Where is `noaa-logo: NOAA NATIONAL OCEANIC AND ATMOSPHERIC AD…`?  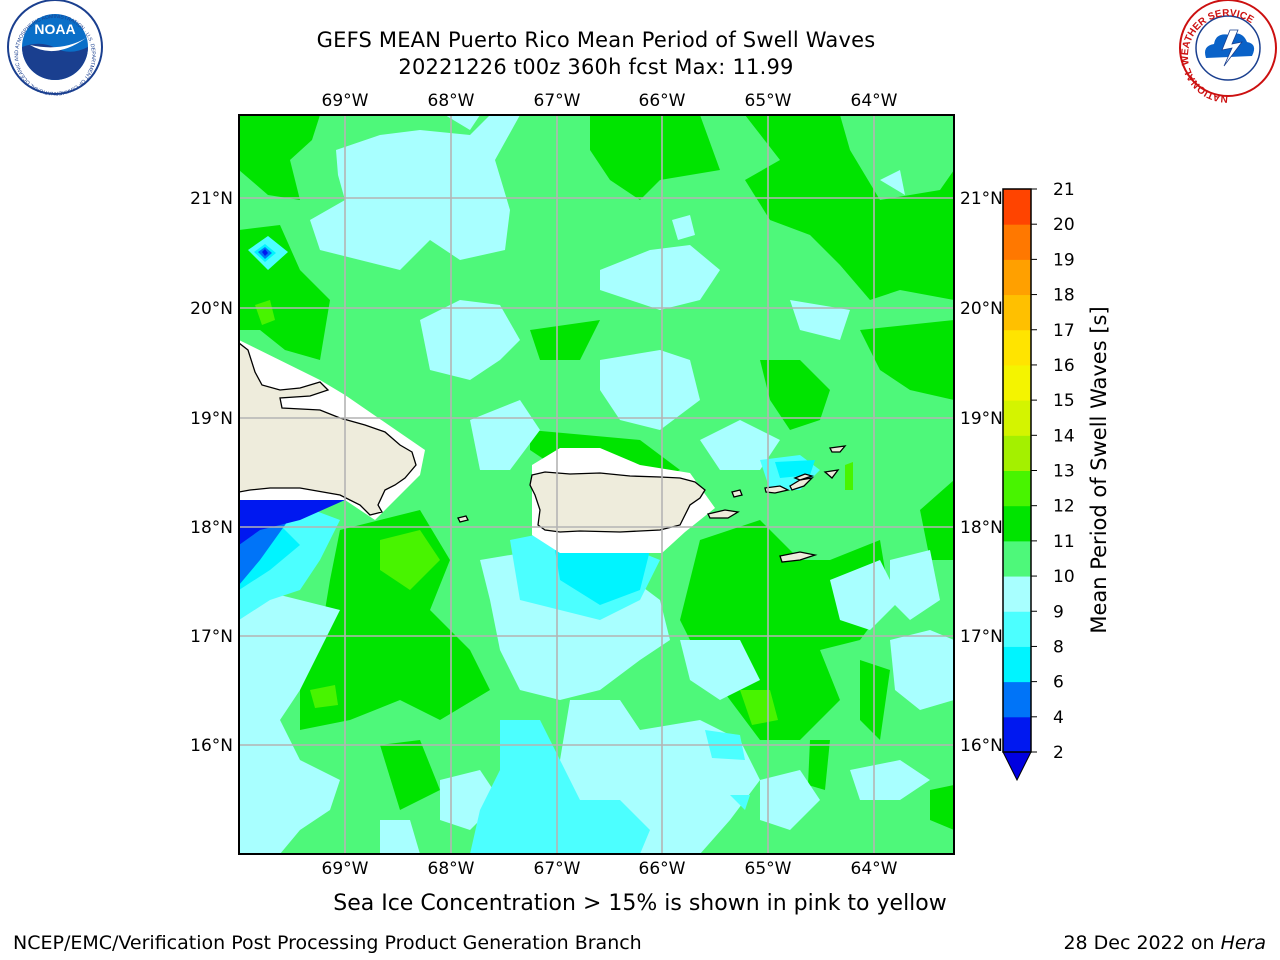 noaa-logo: NOAA NATIONAL OCEANIC AND ATMOSPHERIC AD… is located at coordinates (51, 48).